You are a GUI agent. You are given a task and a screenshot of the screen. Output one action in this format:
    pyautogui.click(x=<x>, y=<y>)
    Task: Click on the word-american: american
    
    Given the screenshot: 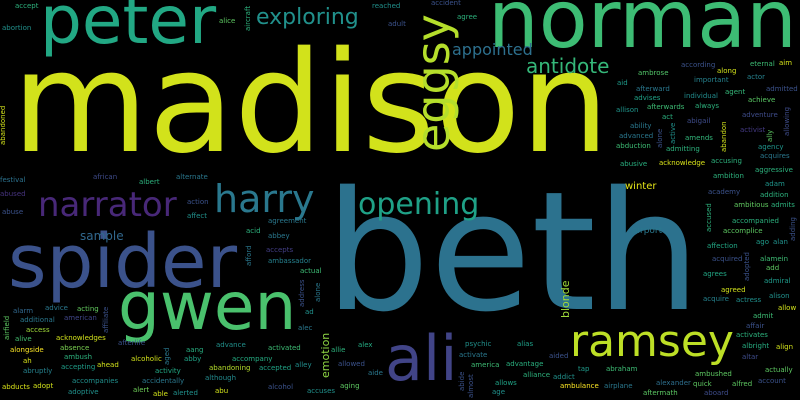 What is the action you would take?
    pyautogui.click(x=80, y=318)
    